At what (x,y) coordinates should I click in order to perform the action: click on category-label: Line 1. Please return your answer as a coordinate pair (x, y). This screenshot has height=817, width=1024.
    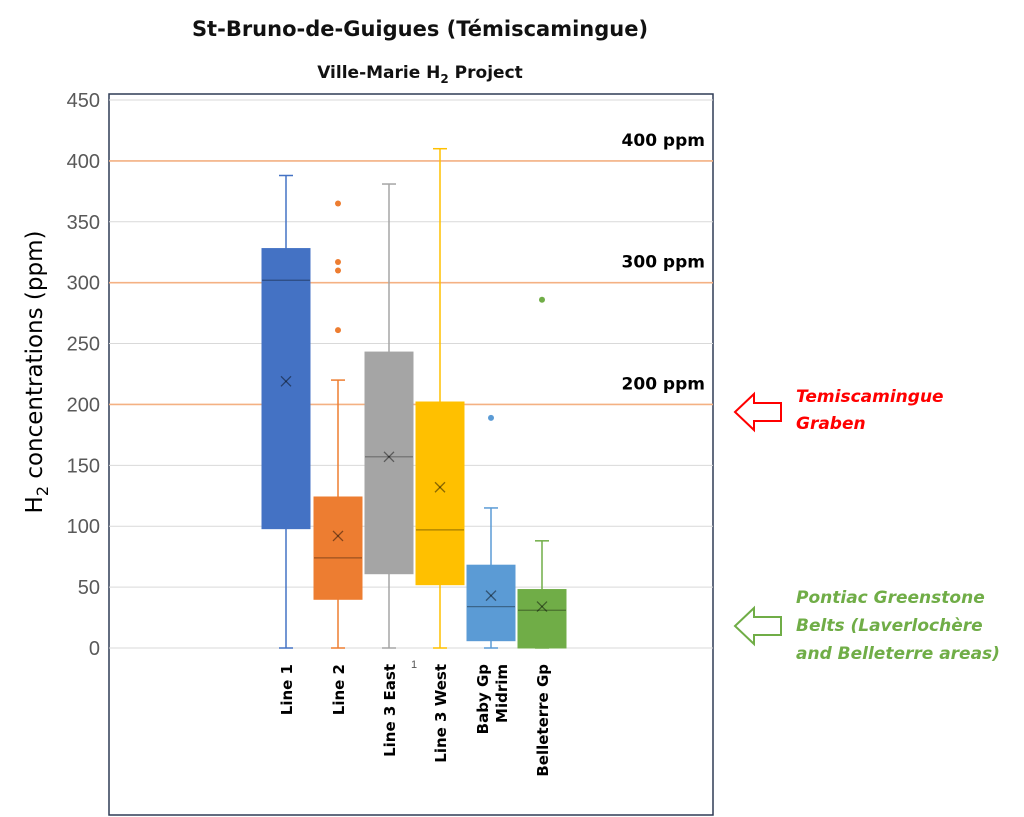
    Looking at the image, I should click on (287, 689).